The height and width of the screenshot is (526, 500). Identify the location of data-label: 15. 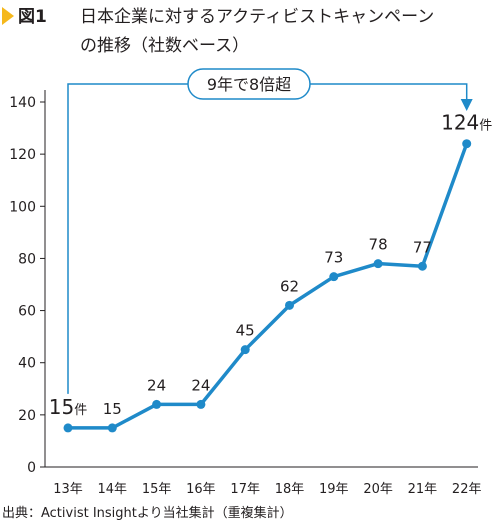
(112, 409).